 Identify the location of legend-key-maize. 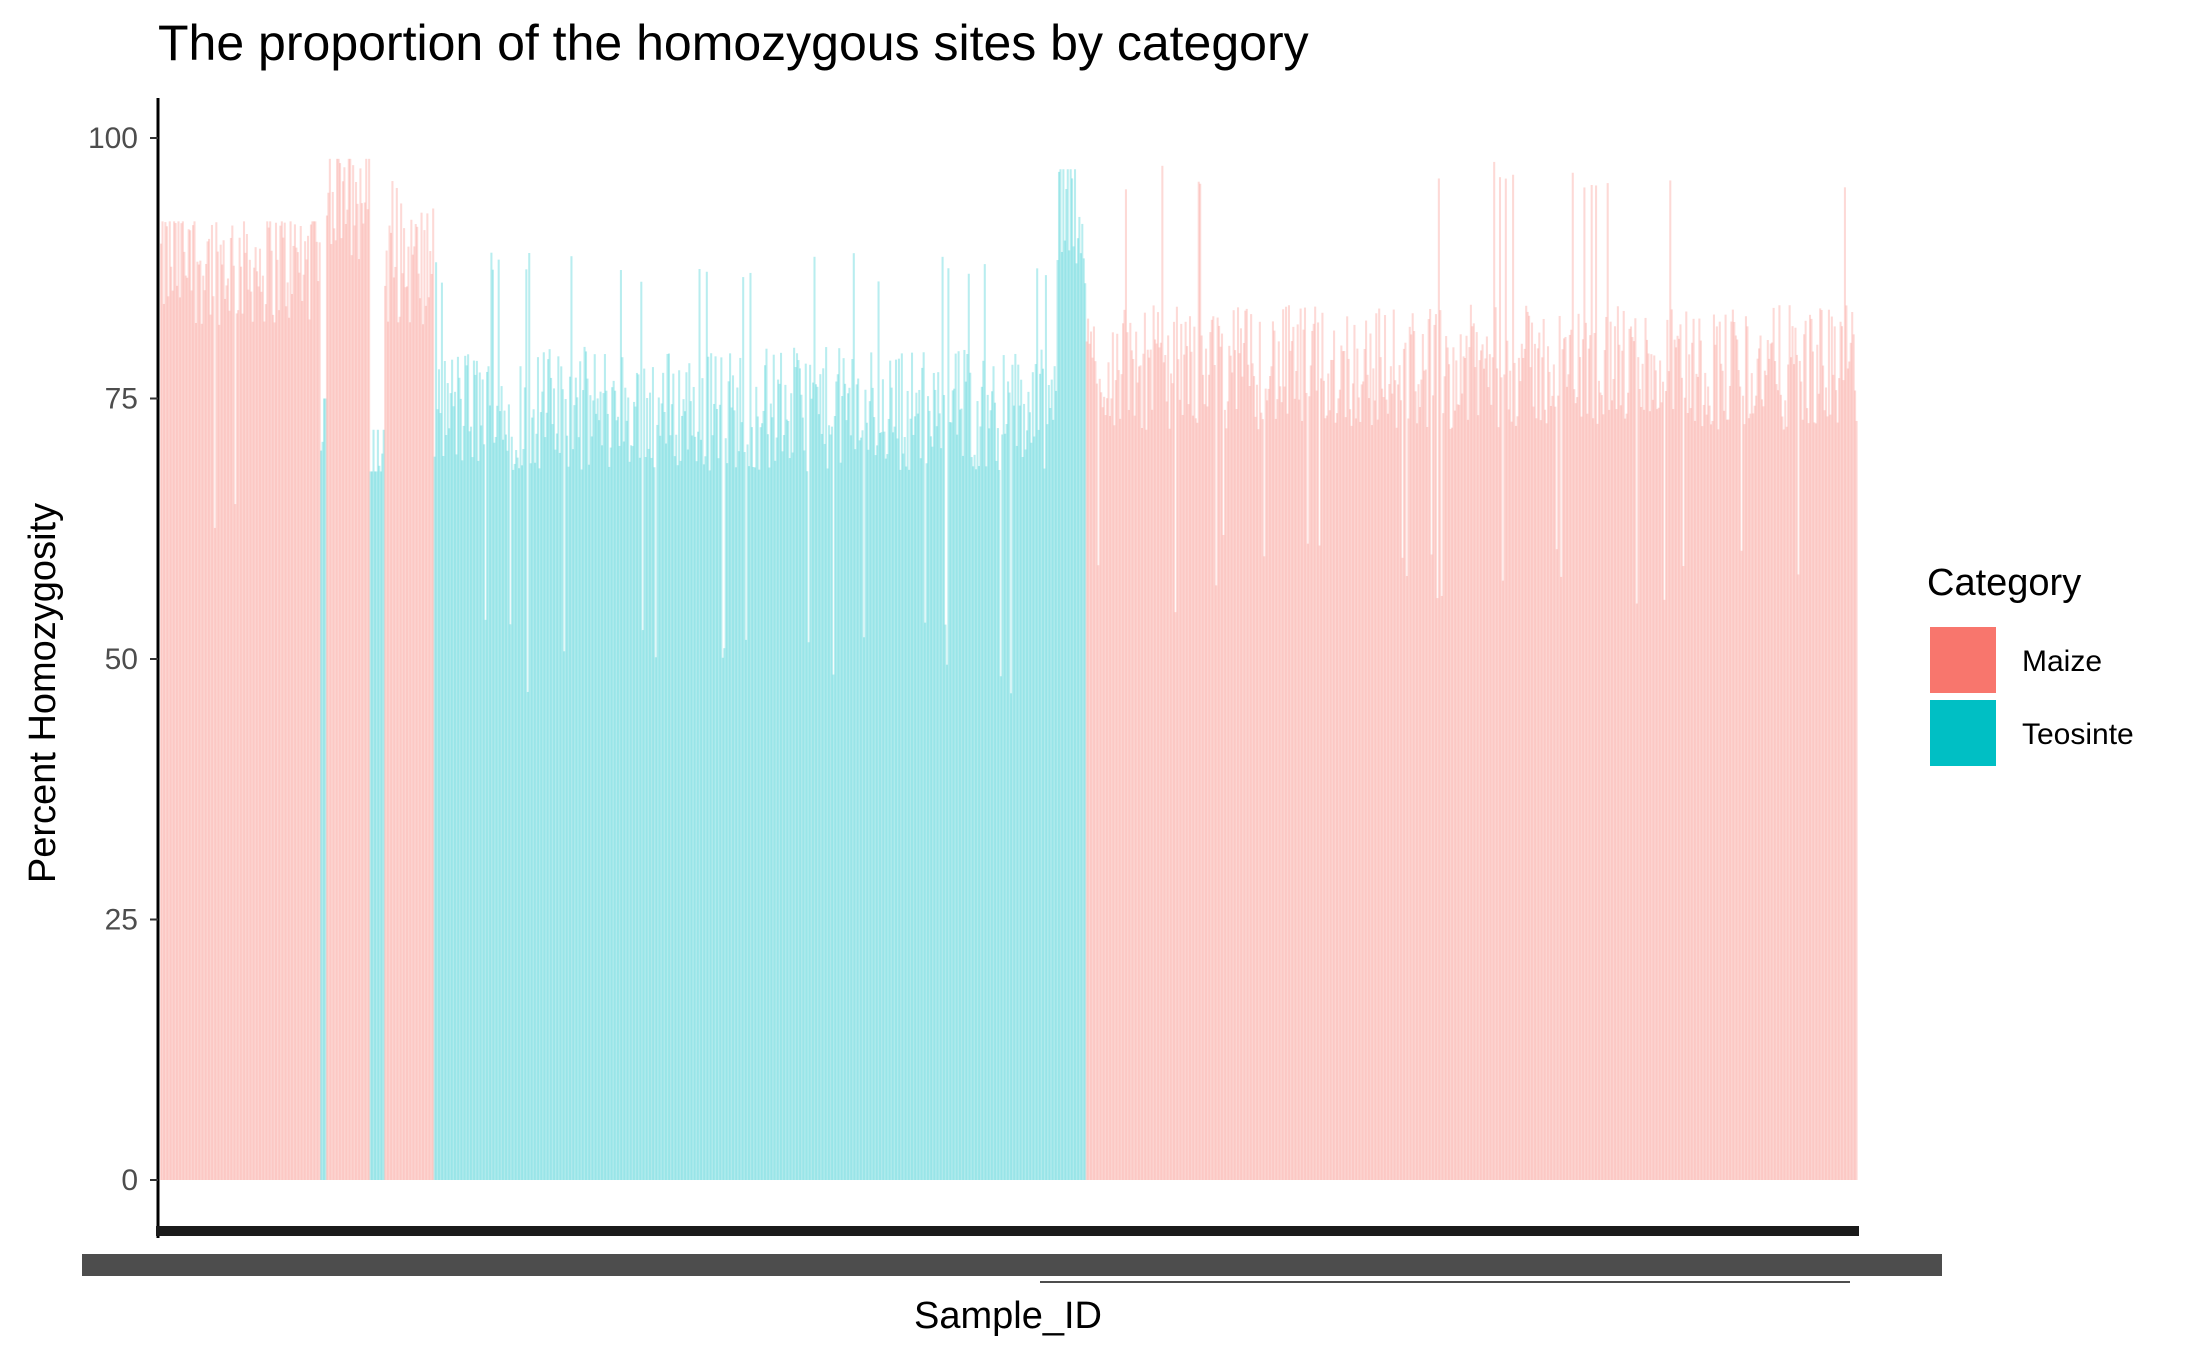
(1963, 660).